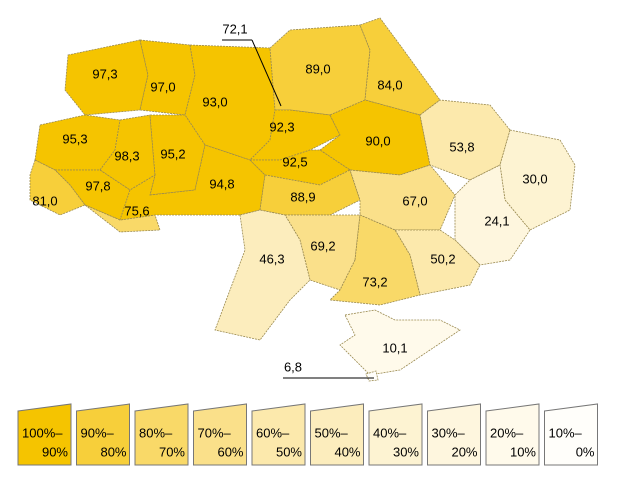 The image size is (620, 477). I want to click on legend-bottom: 0%, so click(585, 451).